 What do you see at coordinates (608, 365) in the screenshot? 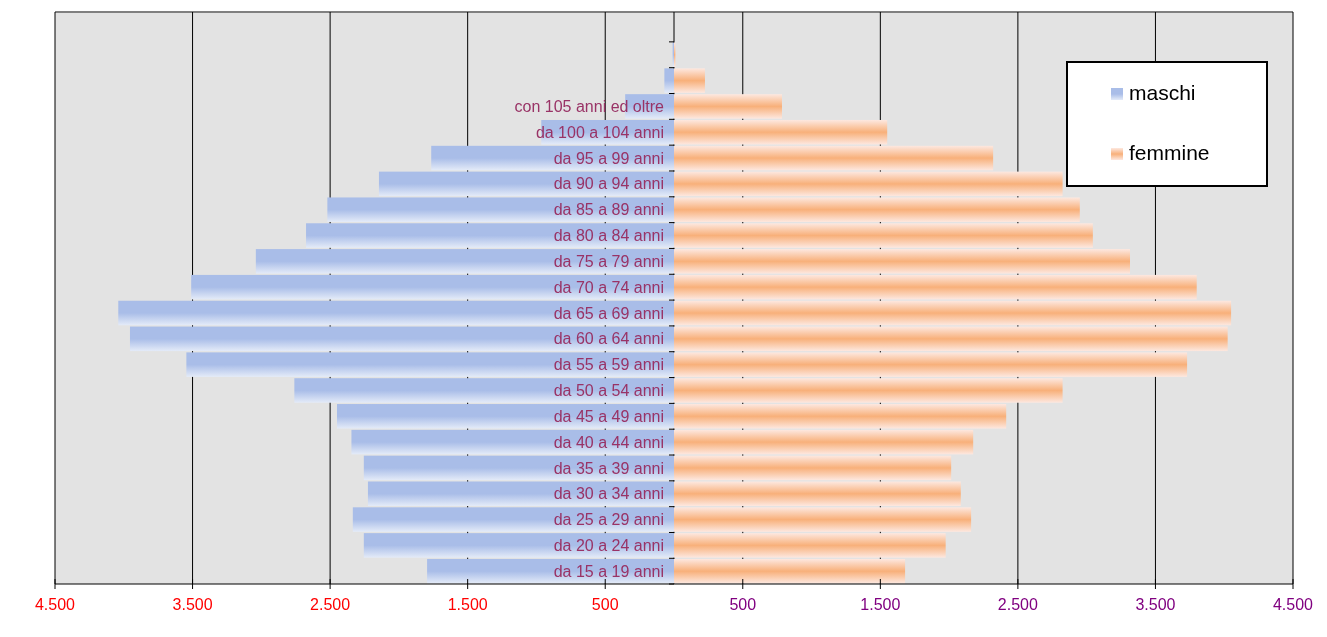
I see `y-tick-label: da 55 a 59 anni` at bounding box center [608, 365].